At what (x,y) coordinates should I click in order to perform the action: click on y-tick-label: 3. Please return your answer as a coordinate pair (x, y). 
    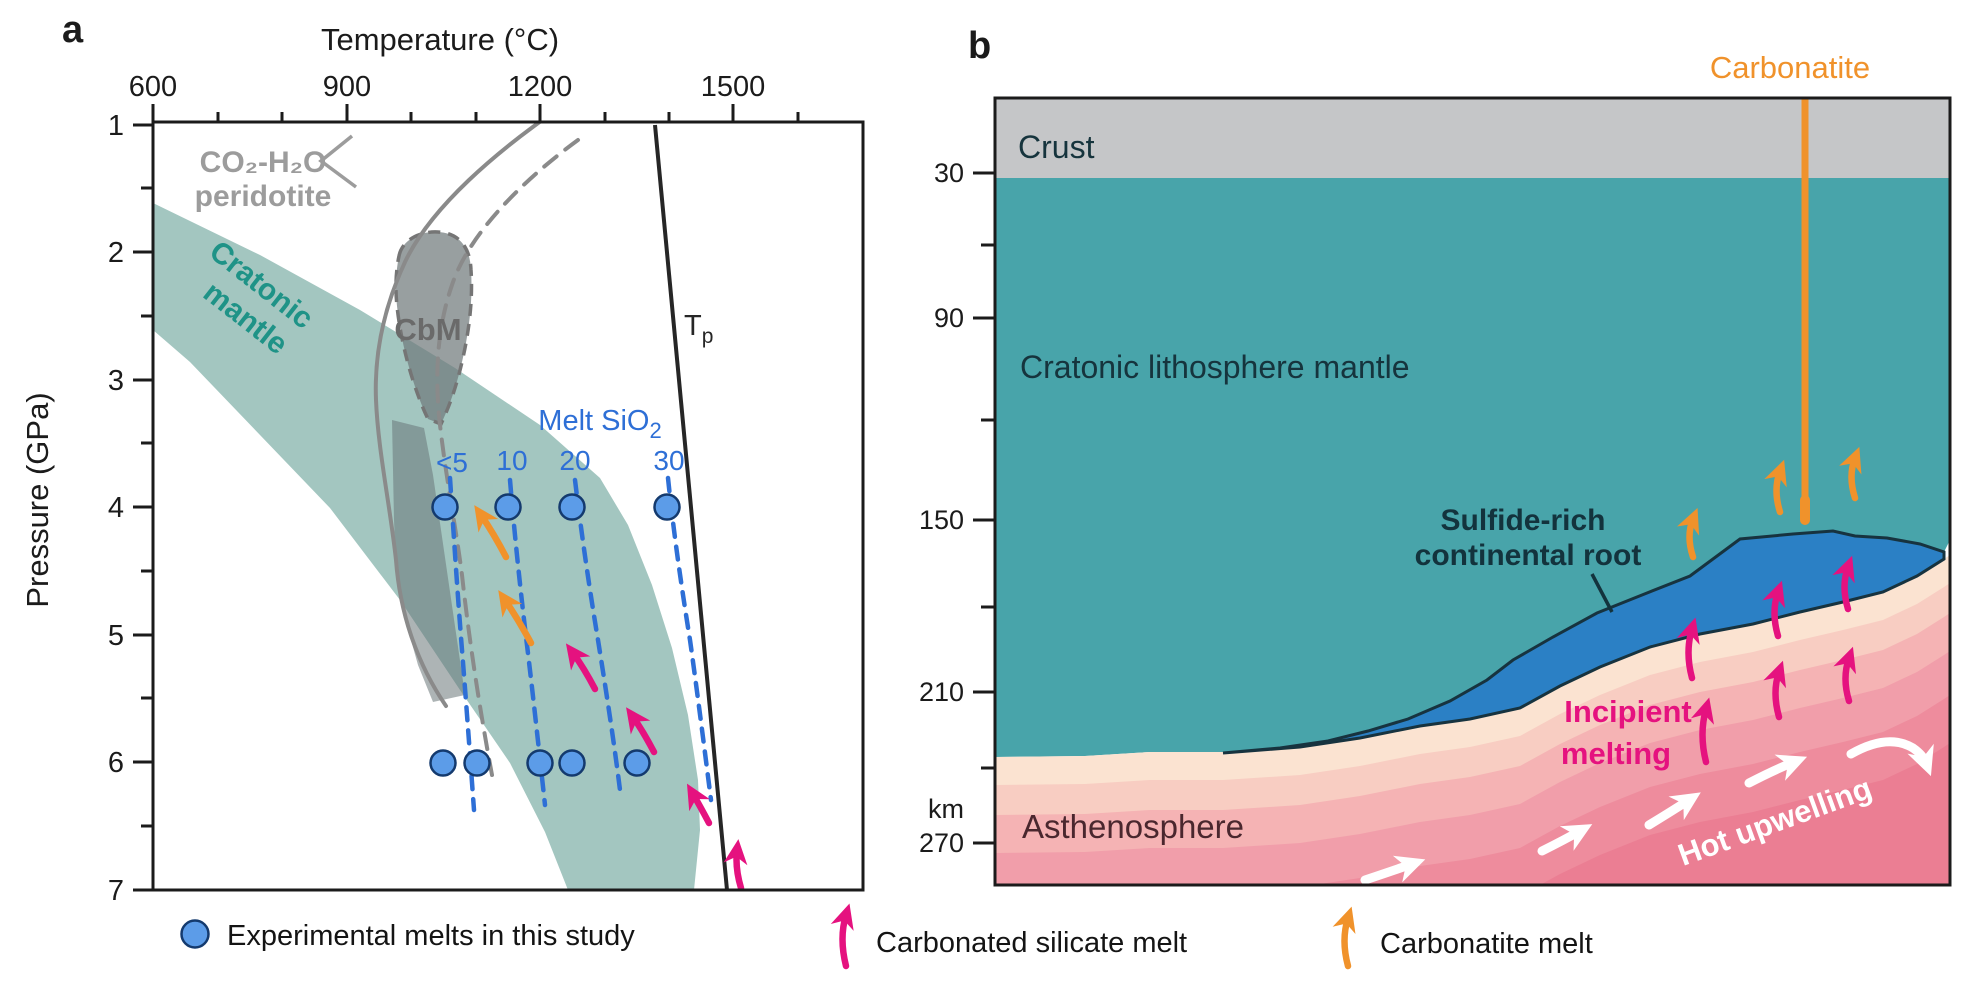
    Looking at the image, I should click on (116, 381).